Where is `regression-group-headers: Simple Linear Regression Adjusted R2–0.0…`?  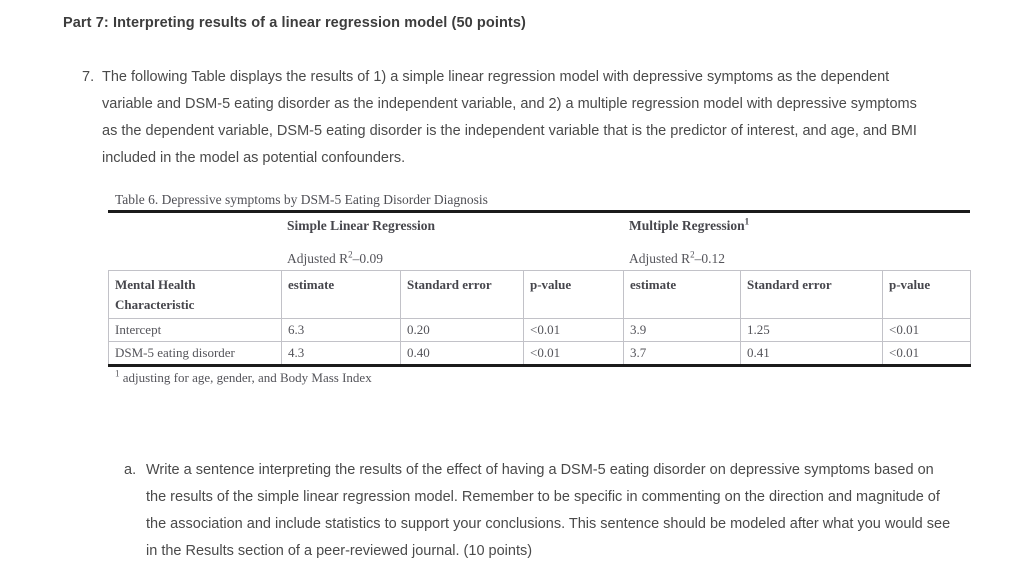 regression-group-headers: Simple Linear Regression Adjusted R2–0.0… is located at coordinates (539, 241).